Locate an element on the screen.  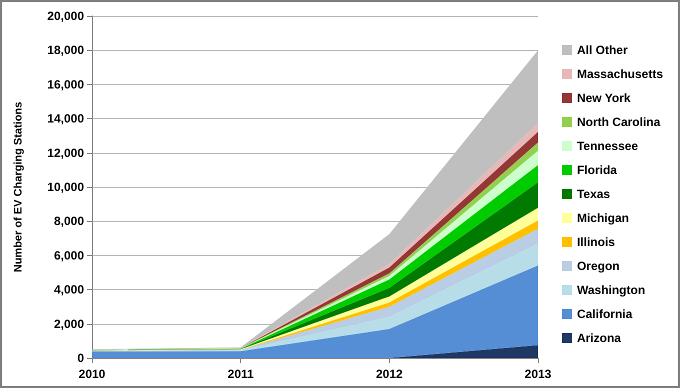
x-tick-label: 2012 is located at coordinates (390, 374).